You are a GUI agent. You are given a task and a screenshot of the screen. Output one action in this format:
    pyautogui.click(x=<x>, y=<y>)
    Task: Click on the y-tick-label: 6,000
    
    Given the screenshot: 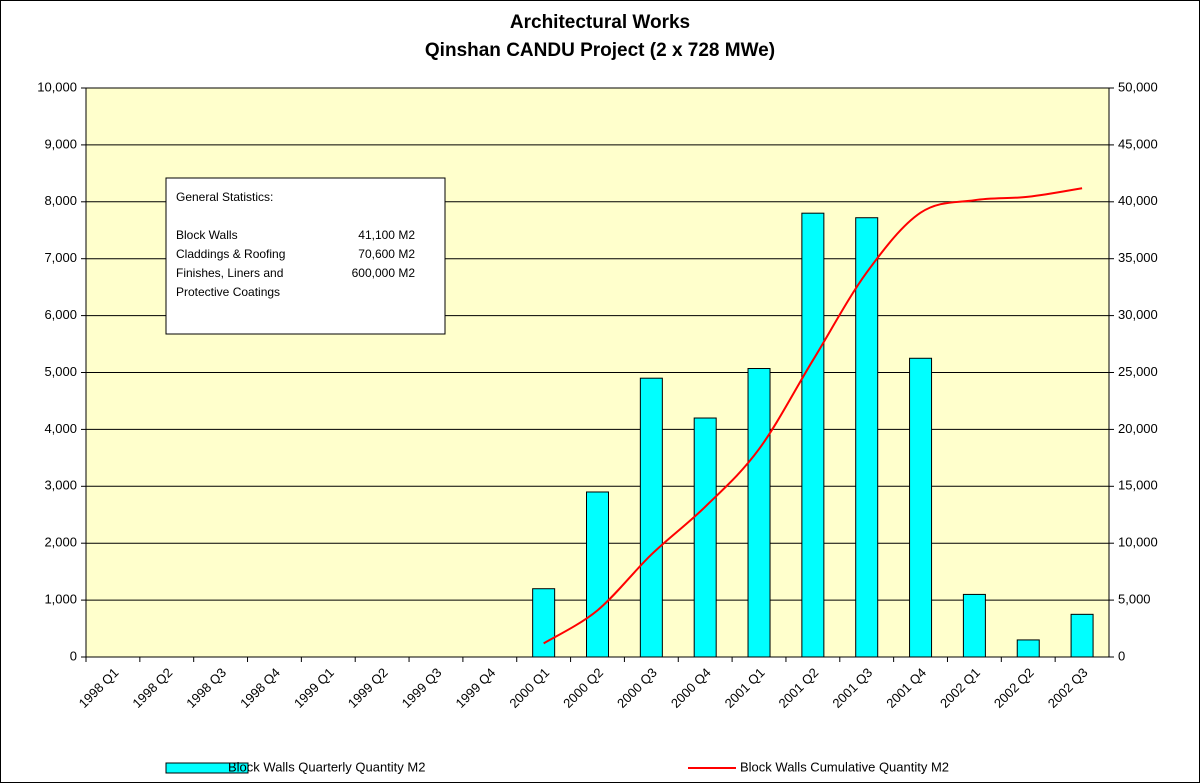 What is the action you would take?
    pyautogui.click(x=60, y=314)
    